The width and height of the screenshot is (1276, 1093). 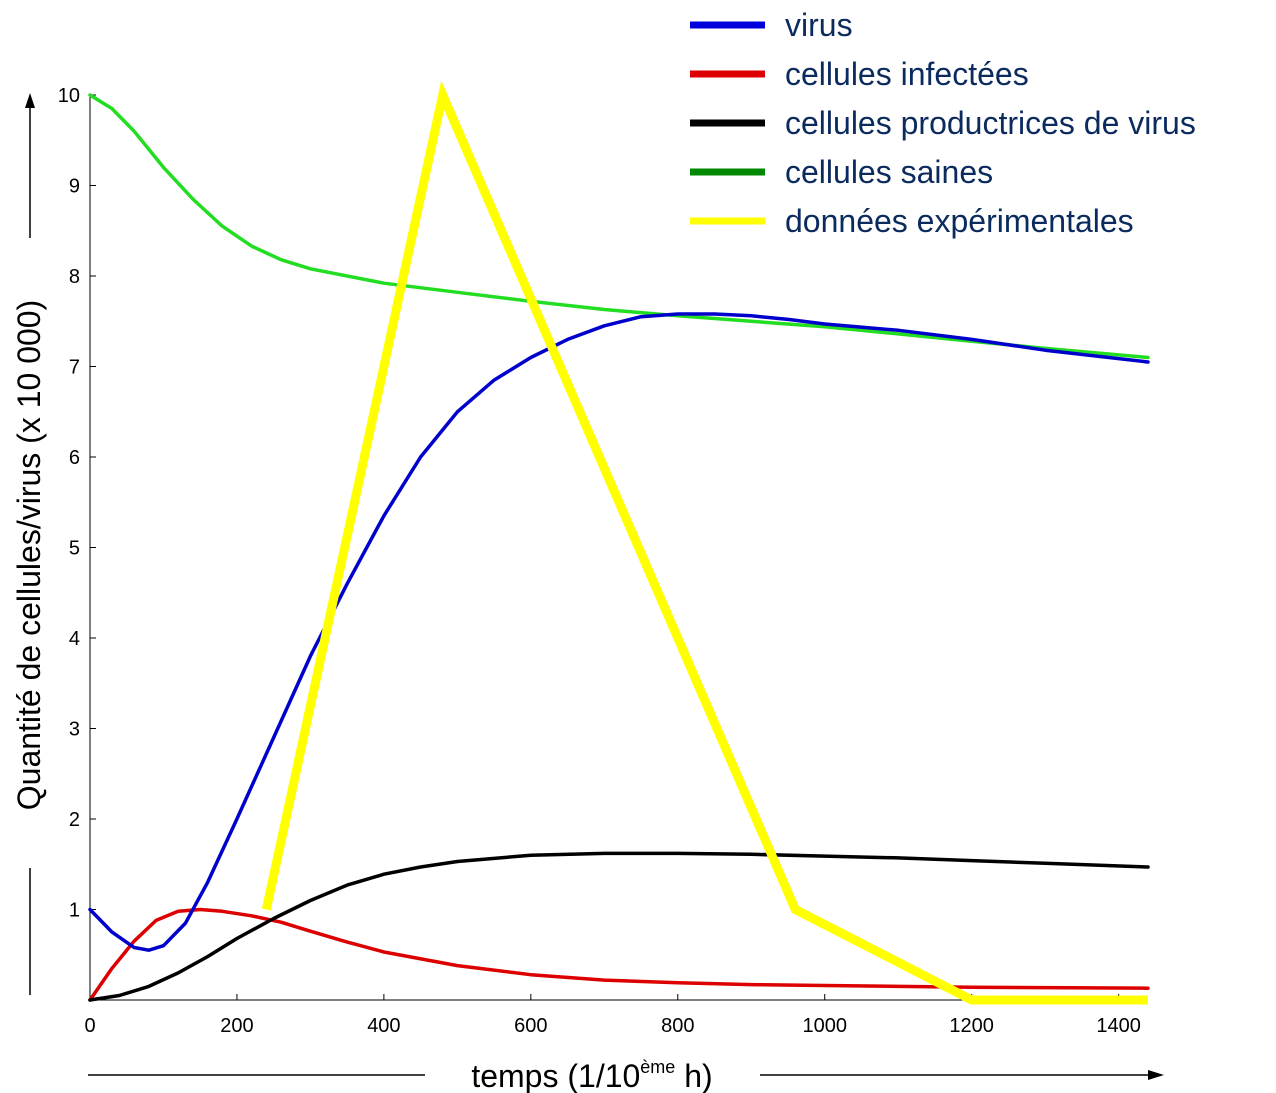 I want to click on legend-label: cellules productrices de virus, so click(x=990, y=123).